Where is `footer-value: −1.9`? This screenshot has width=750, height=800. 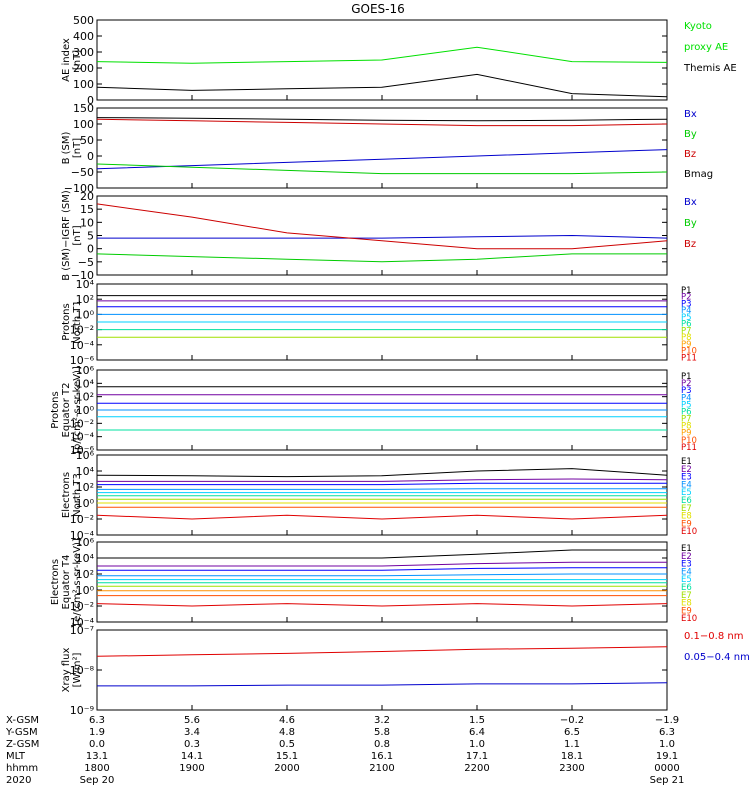
footer-value: −1.9 is located at coordinates (667, 720).